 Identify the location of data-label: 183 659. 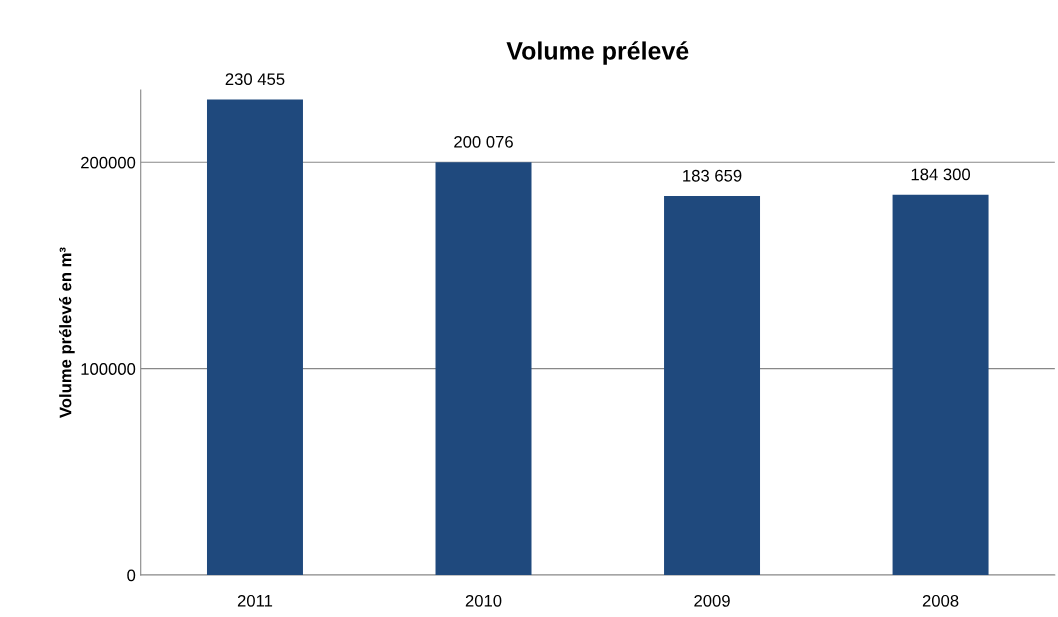
(712, 175).